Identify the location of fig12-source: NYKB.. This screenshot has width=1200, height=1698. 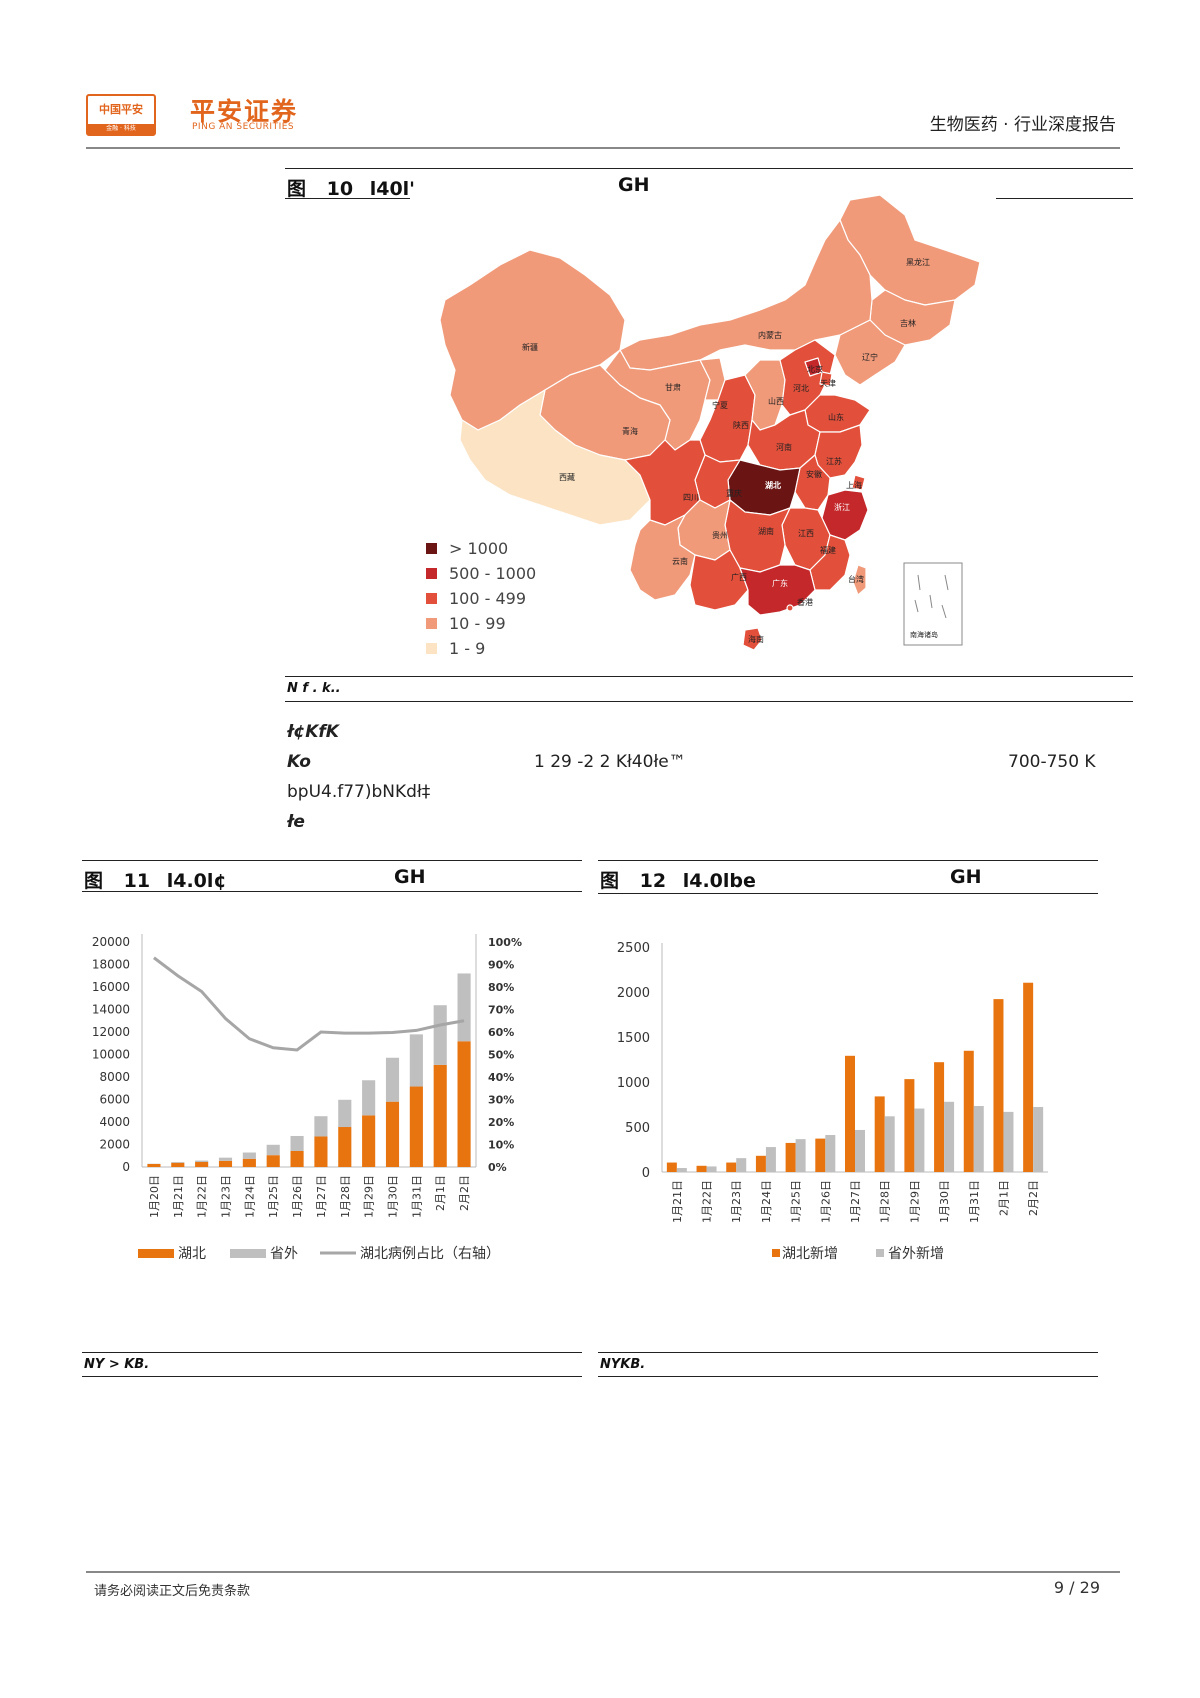
(623, 1364).